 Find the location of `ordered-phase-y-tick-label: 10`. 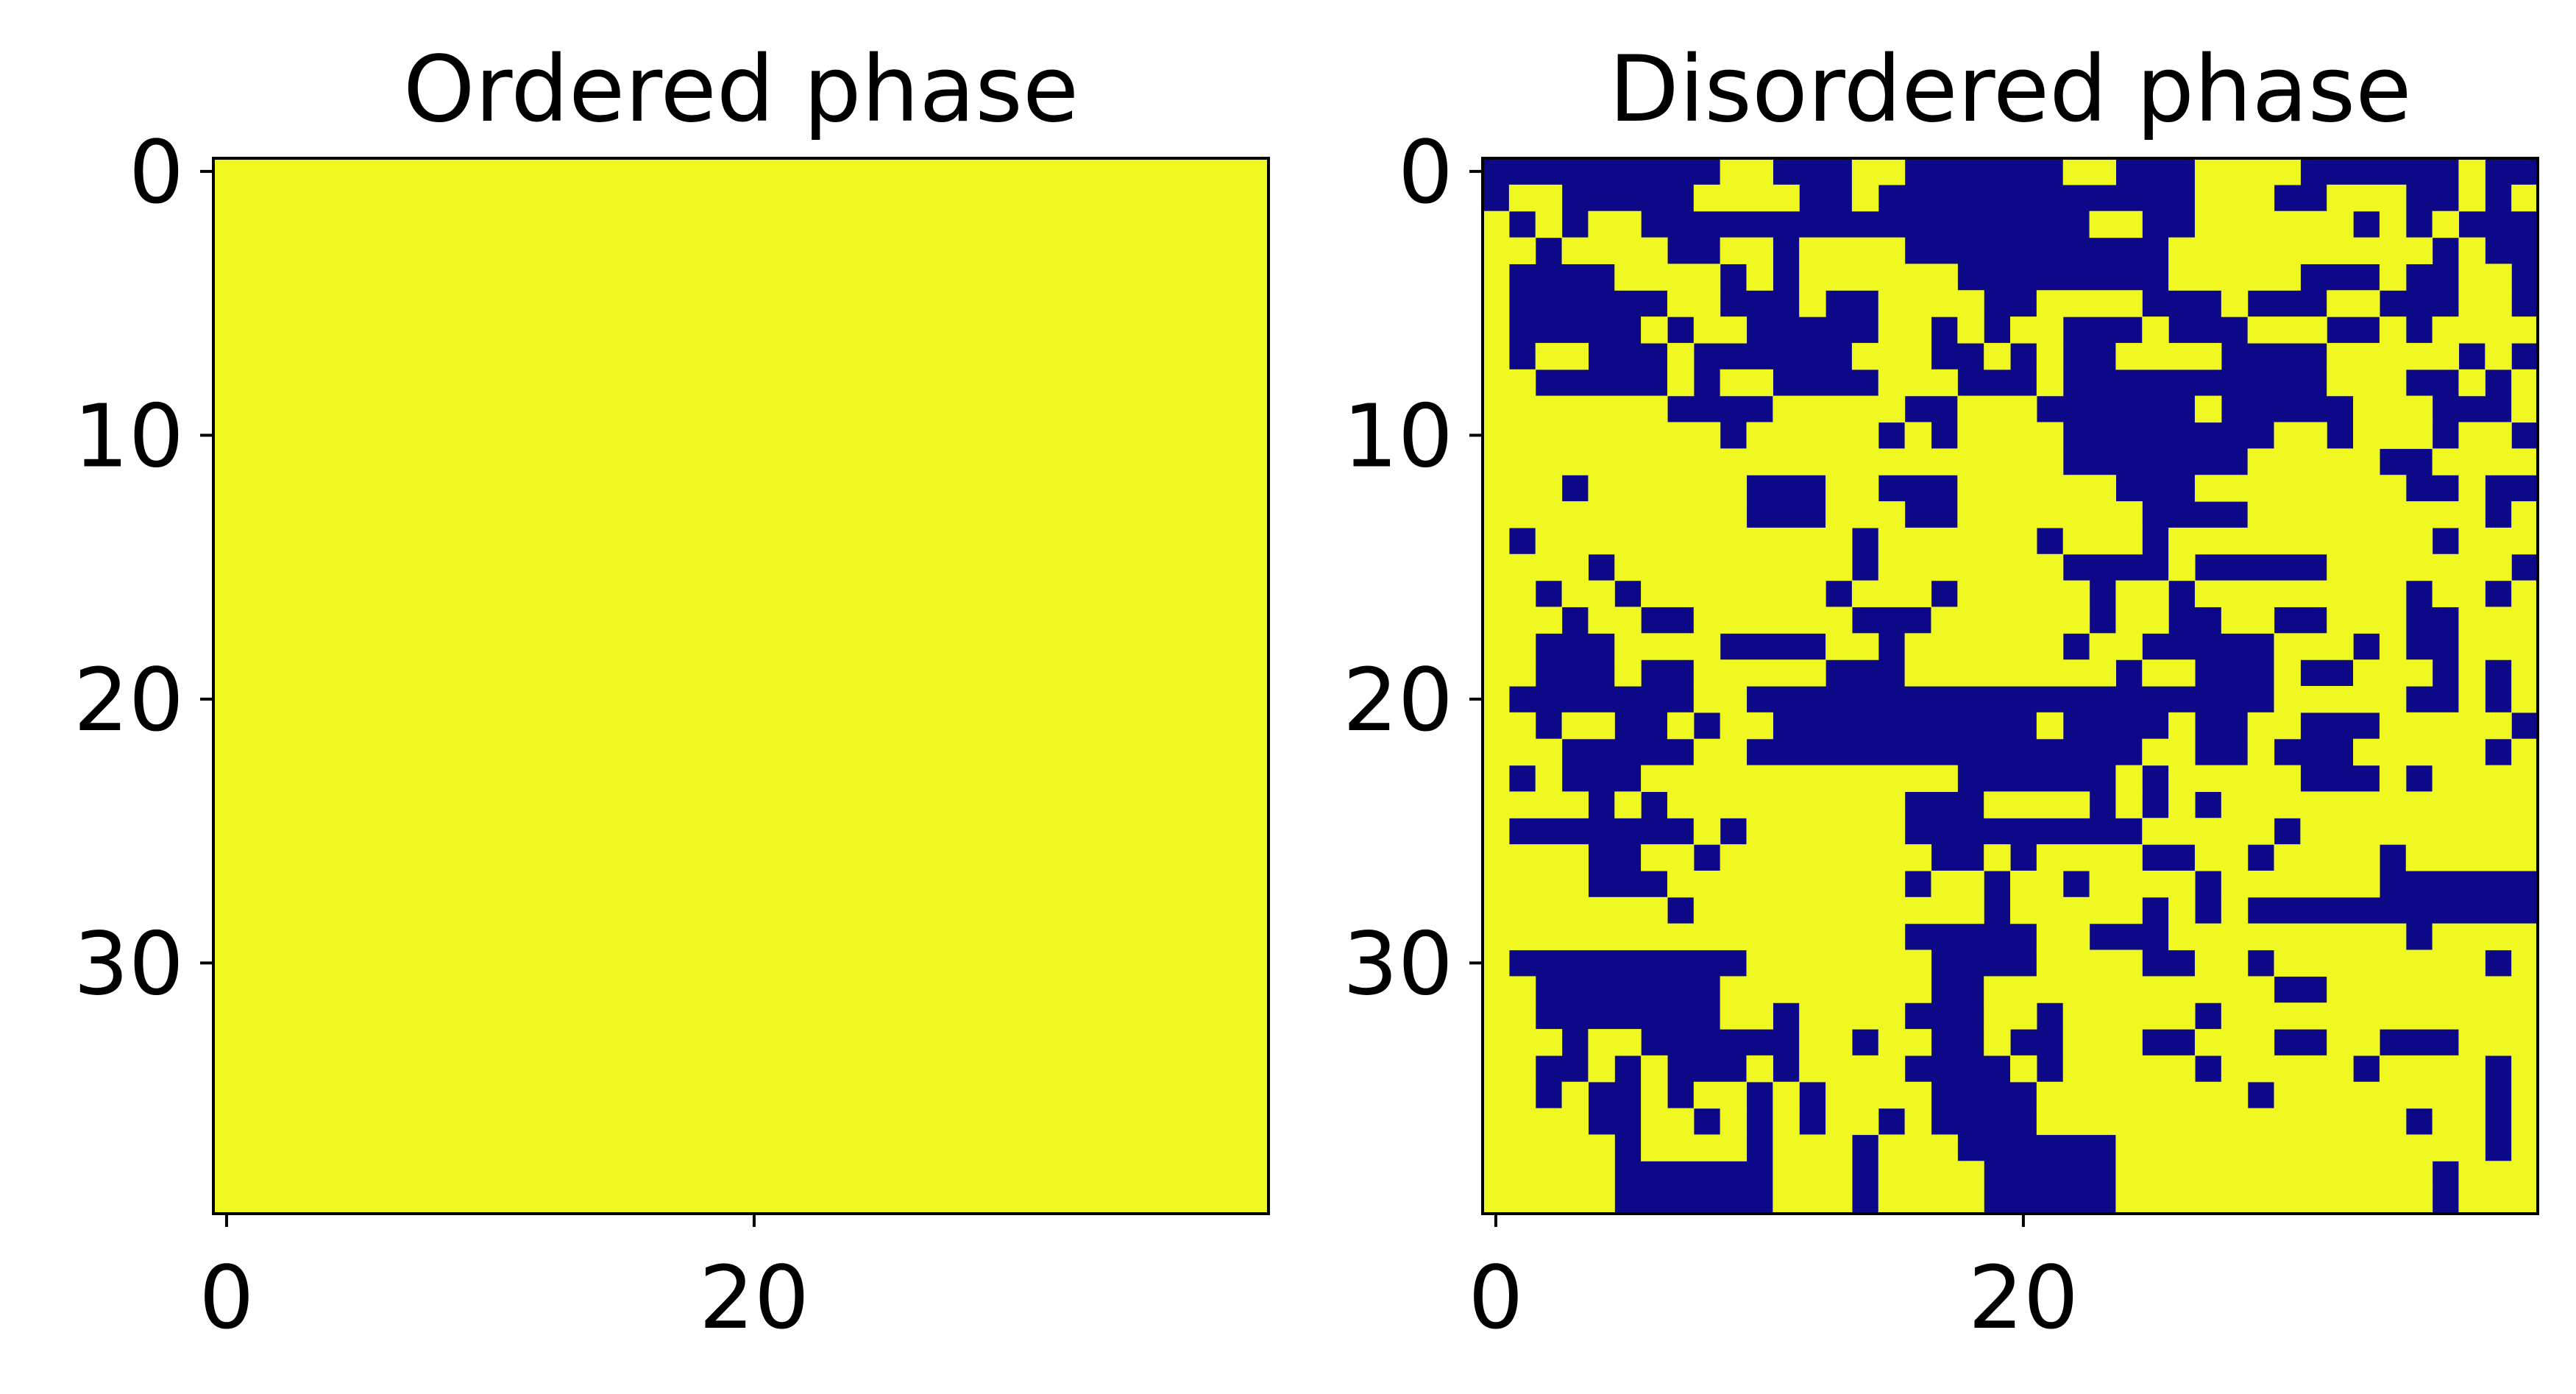

ordered-phase-y-tick-label: 10 is located at coordinates (129, 436).